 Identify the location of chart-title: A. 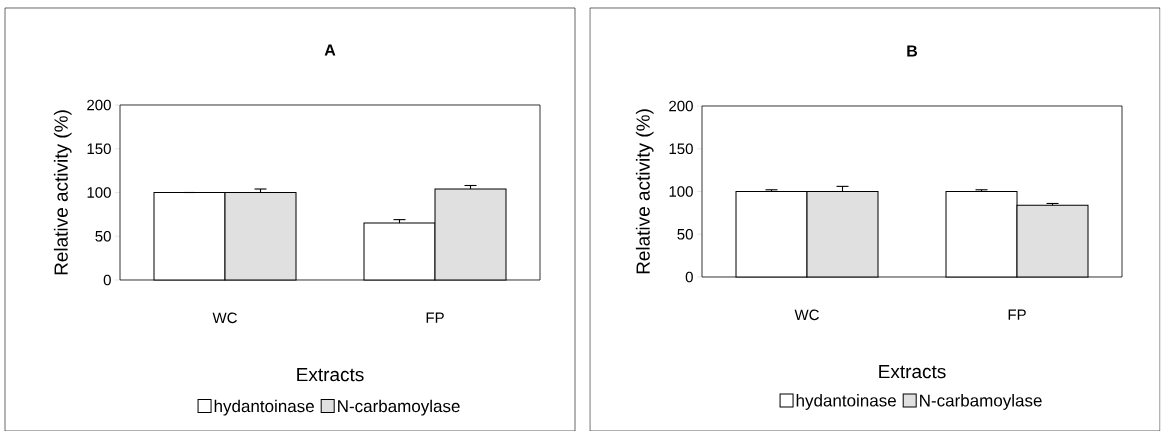
(330, 50).